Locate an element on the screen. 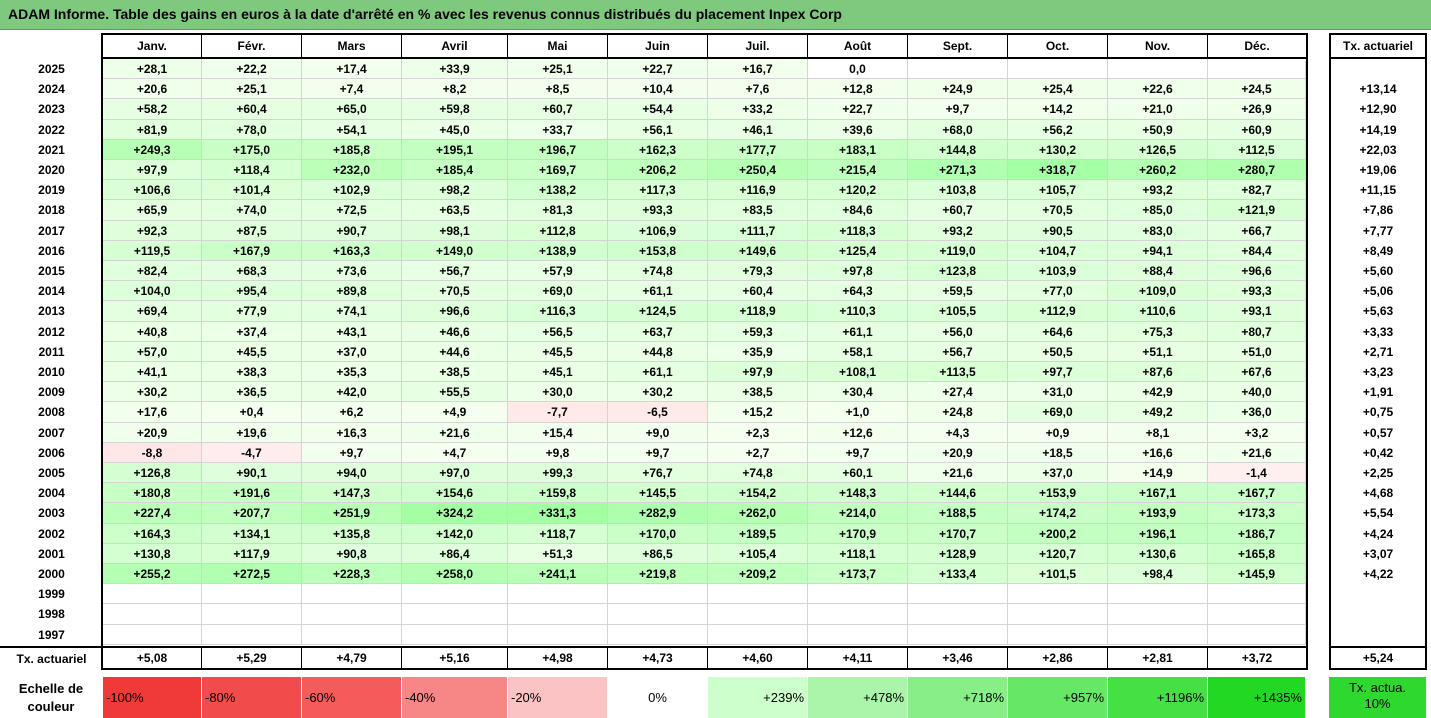 The height and width of the screenshot is (718, 1431). table-cell: +50,5 is located at coordinates (1058, 352).